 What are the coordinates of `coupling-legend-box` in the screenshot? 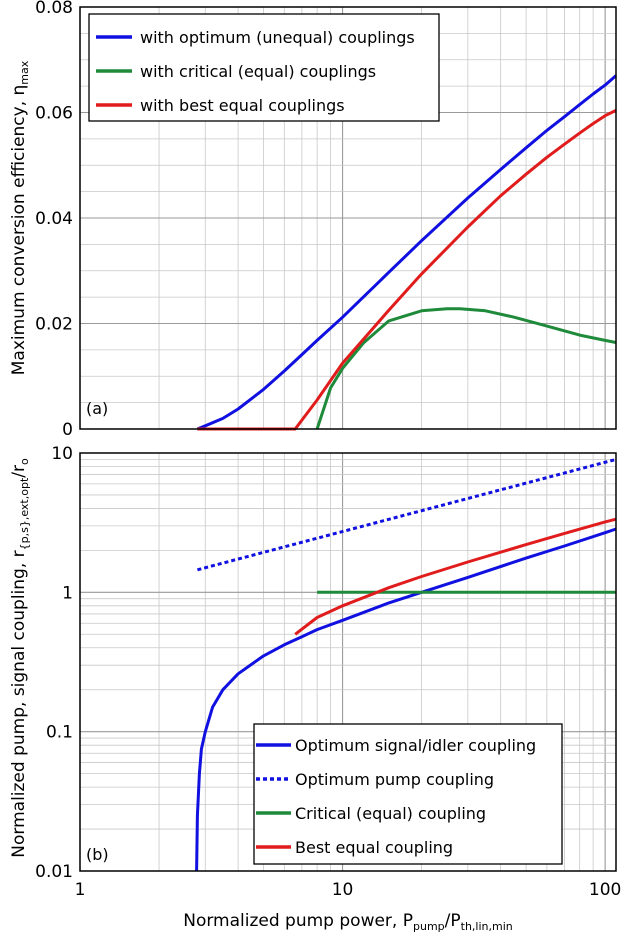 It's located at (408, 794).